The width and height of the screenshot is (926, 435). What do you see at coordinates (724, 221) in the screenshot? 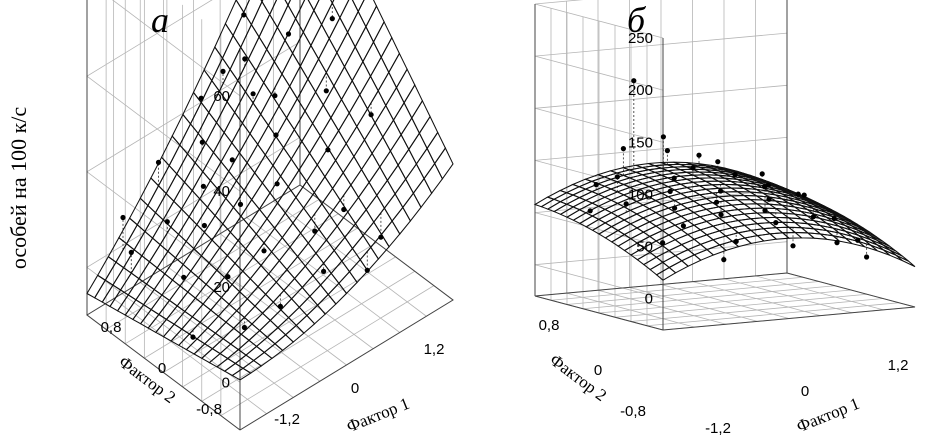
I see `surface-mesh` at bounding box center [724, 221].